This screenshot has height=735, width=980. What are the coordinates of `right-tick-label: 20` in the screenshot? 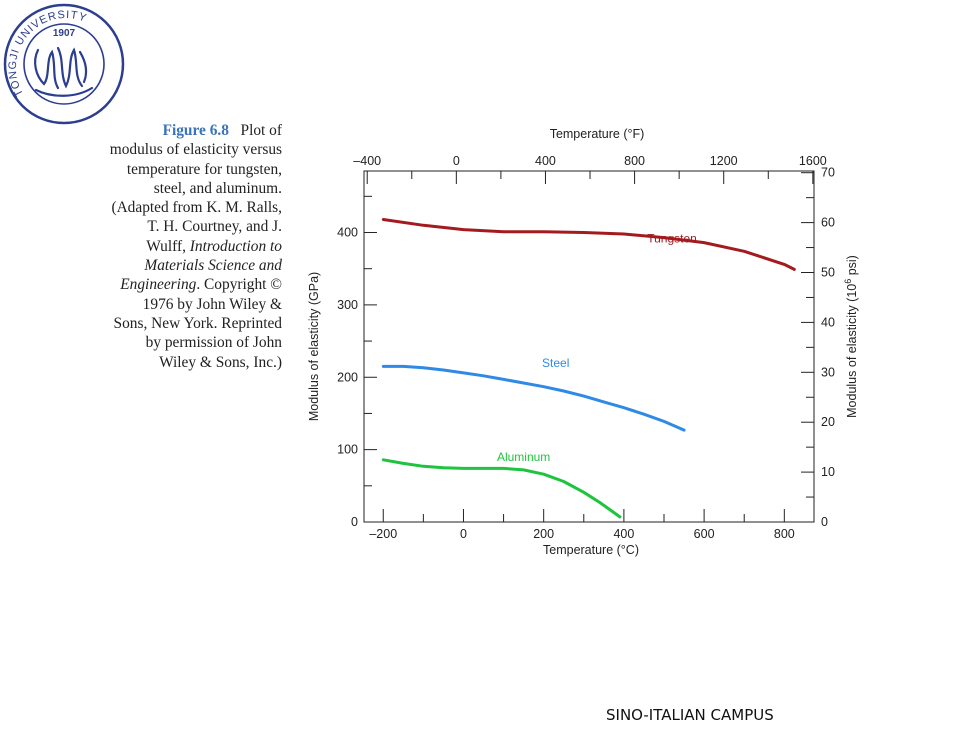 It's located at (828, 422).